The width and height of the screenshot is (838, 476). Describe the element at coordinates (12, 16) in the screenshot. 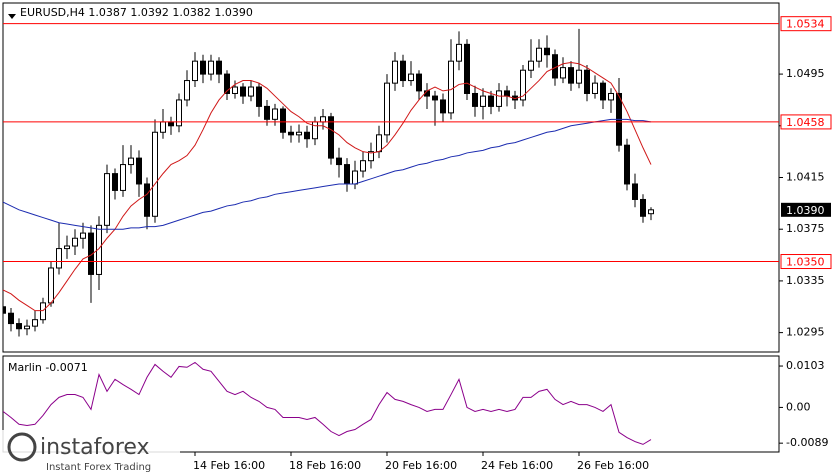

I see `menu-arrow` at that location.